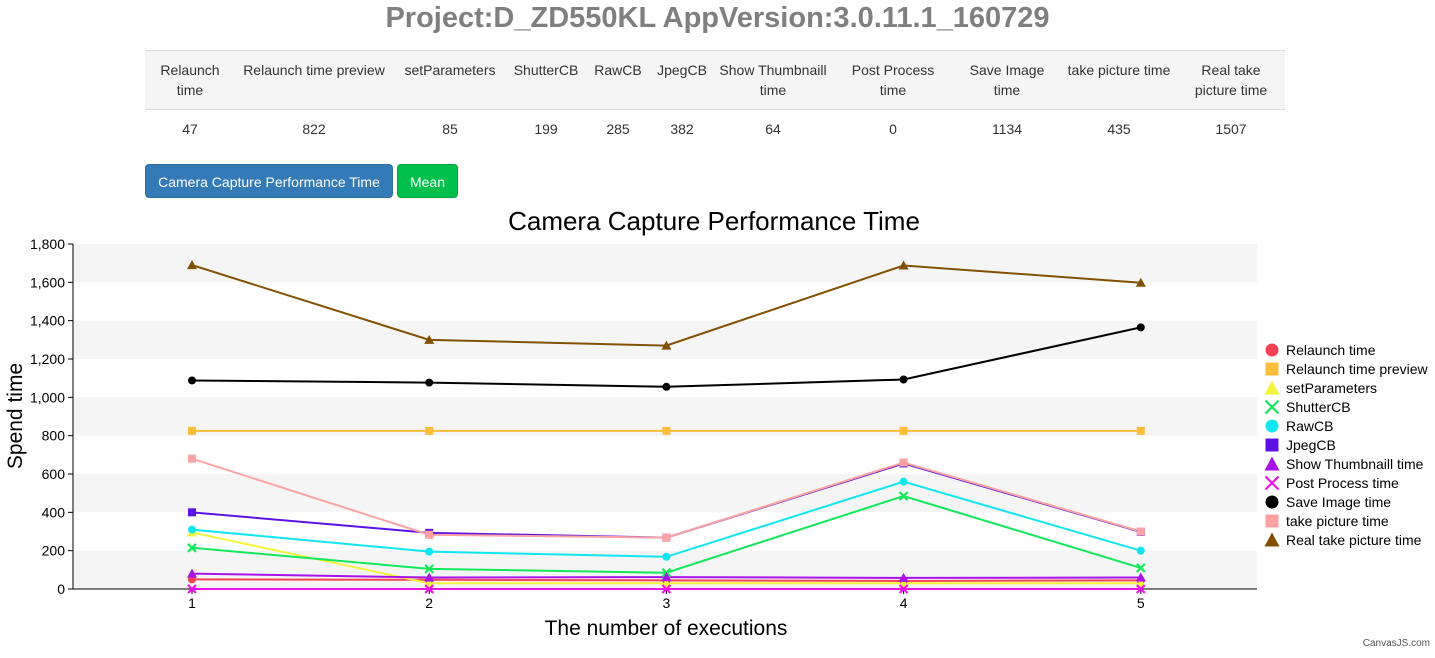  What do you see at coordinates (54, 512) in the screenshot?
I see `y-tick-label: 400` at bounding box center [54, 512].